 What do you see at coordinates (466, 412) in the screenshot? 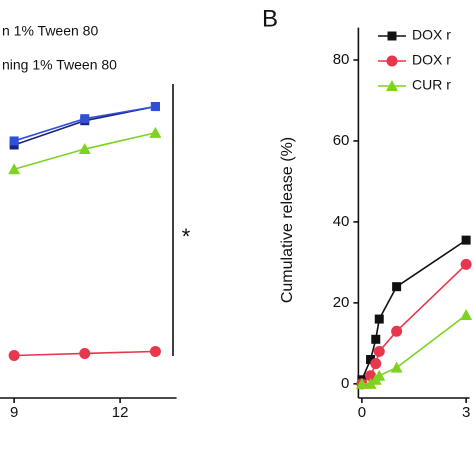
I see `x-tick-label: 3` at bounding box center [466, 412].